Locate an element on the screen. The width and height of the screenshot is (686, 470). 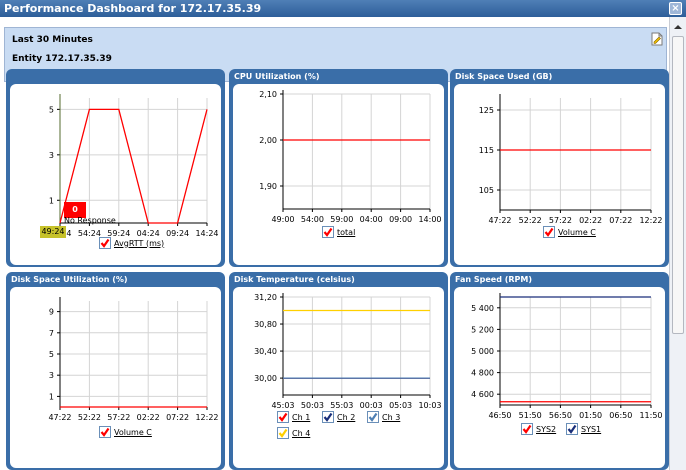
x-tick-label: 02:22 is located at coordinates (590, 220).